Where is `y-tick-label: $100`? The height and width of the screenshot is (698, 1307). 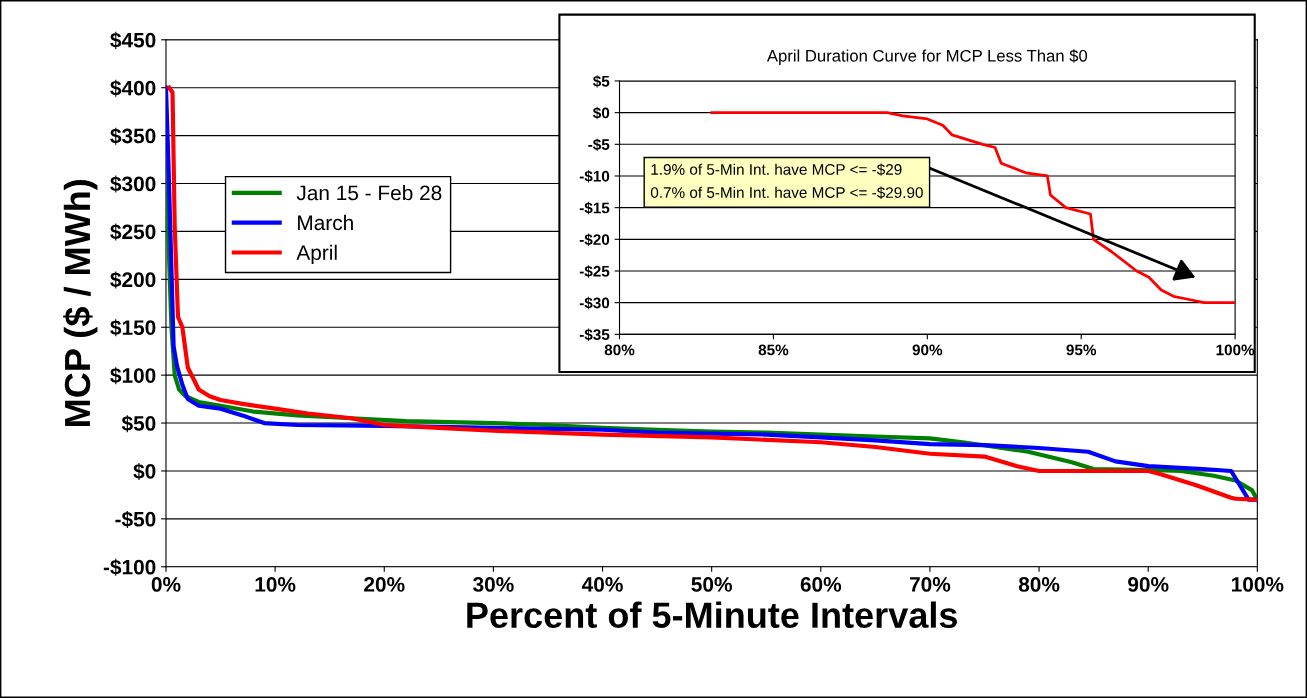
y-tick-label: $100 is located at coordinates (133, 376).